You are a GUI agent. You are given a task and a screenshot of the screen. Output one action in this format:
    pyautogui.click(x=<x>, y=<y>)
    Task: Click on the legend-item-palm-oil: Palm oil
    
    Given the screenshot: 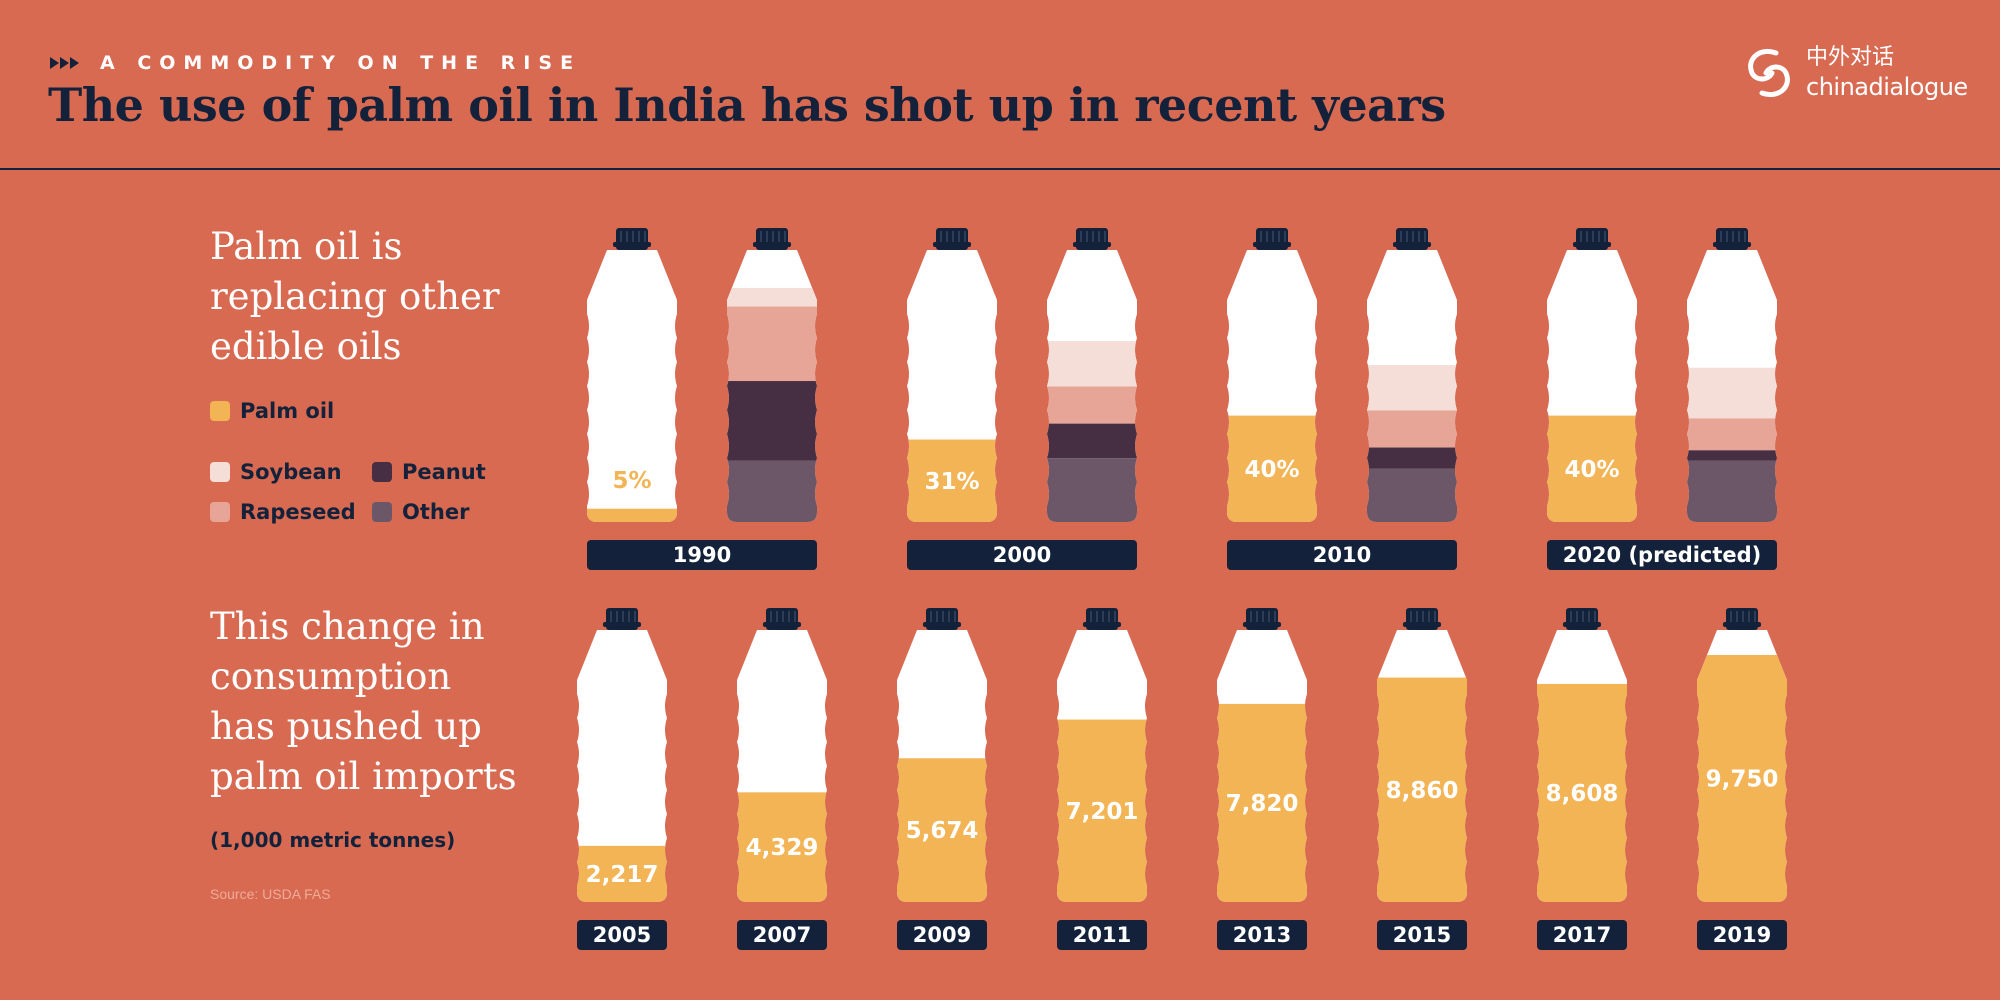 What is the action you would take?
    pyautogui.click(x=272, y=411)
    